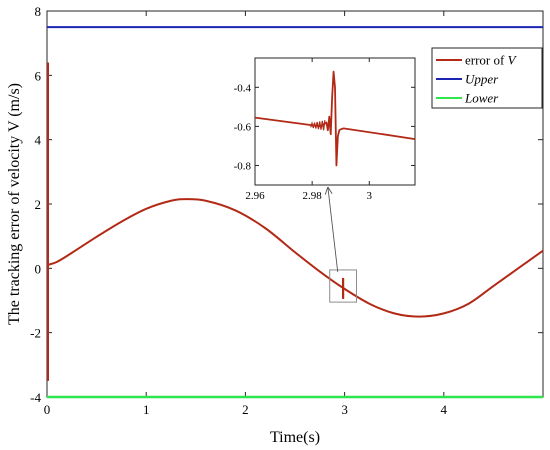 The image size is (550, 450). Describe the element at coordinates (370, 196) in the screenshot. I see `inset-x-tick-label: 3` at that location.